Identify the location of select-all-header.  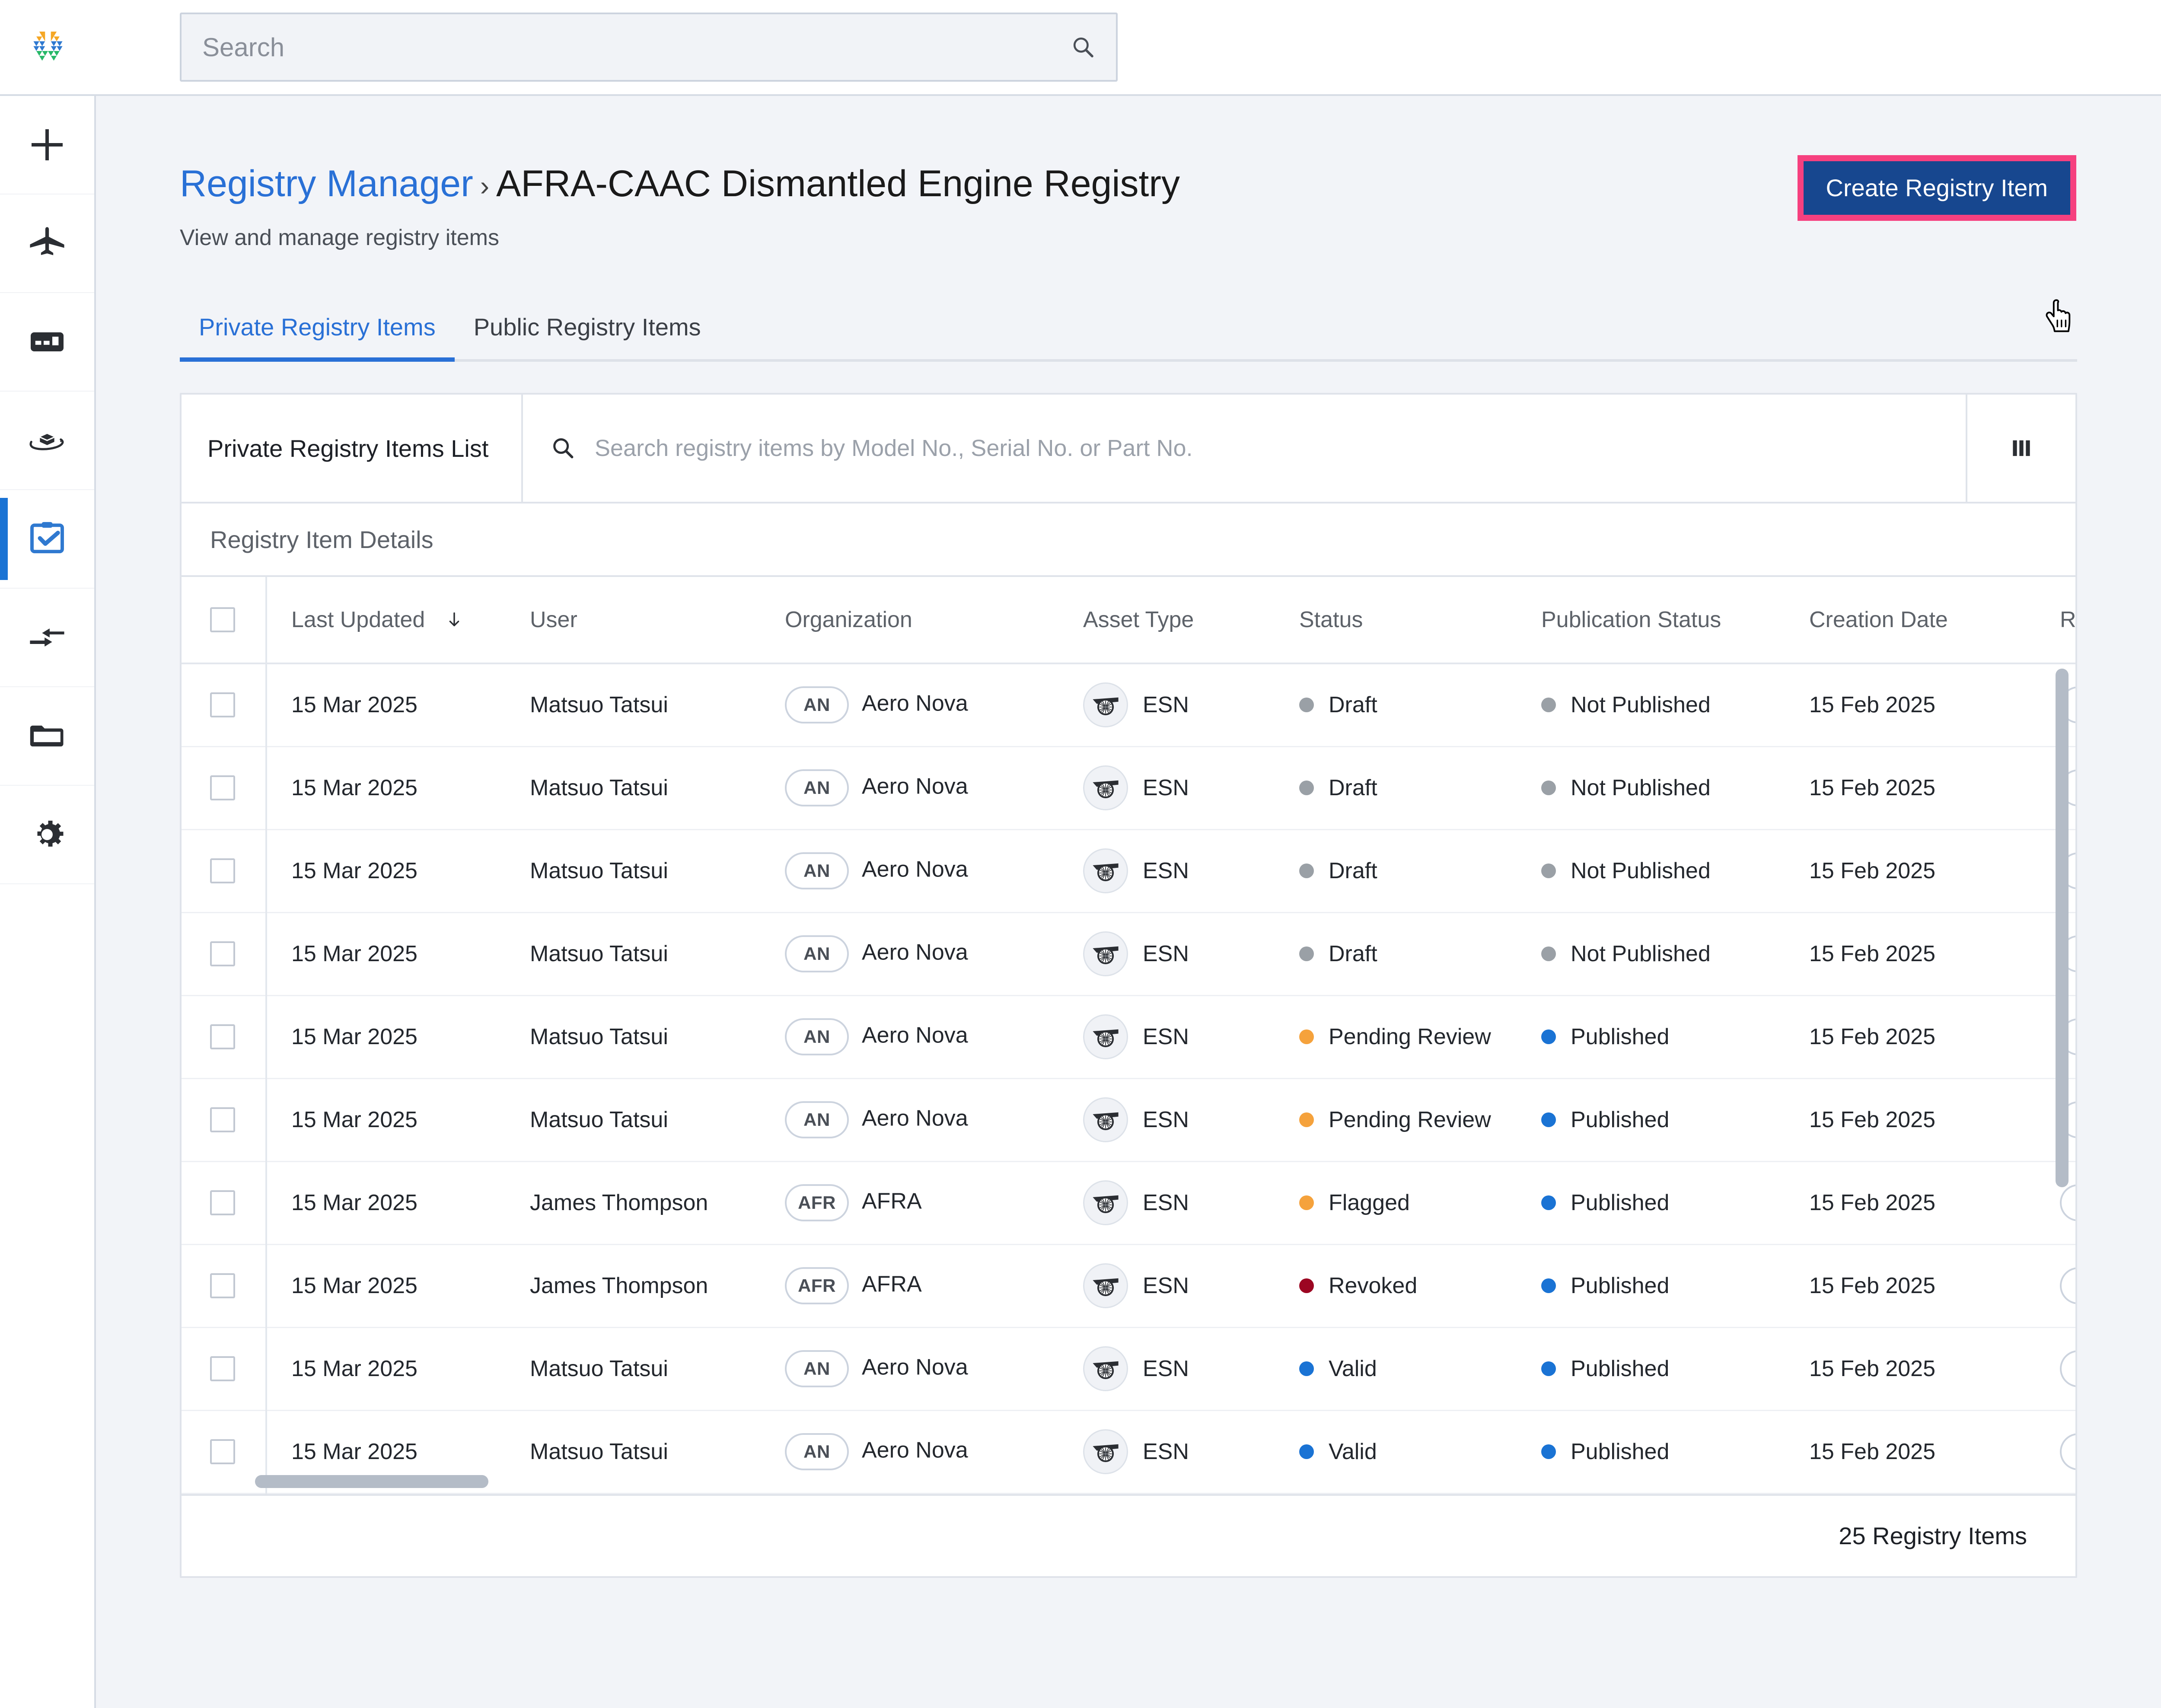
(224, 620).